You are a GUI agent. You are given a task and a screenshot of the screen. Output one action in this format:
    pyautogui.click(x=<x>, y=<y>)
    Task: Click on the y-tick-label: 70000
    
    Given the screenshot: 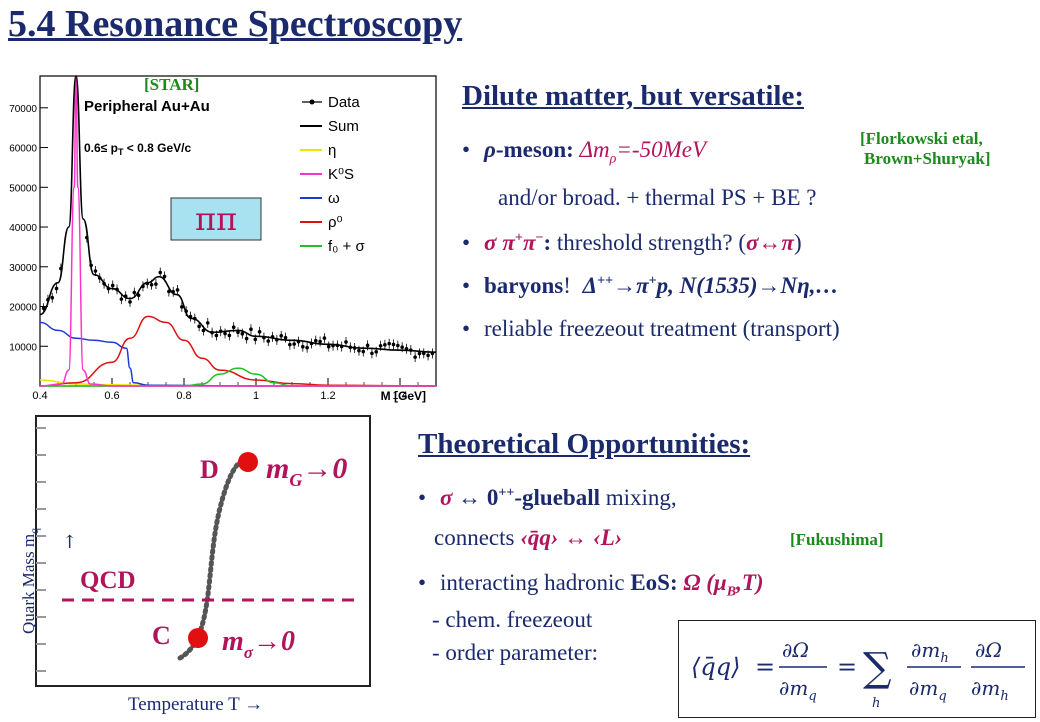 What is the action you would take?
    pyautogui.click(x=23, y=109)
    